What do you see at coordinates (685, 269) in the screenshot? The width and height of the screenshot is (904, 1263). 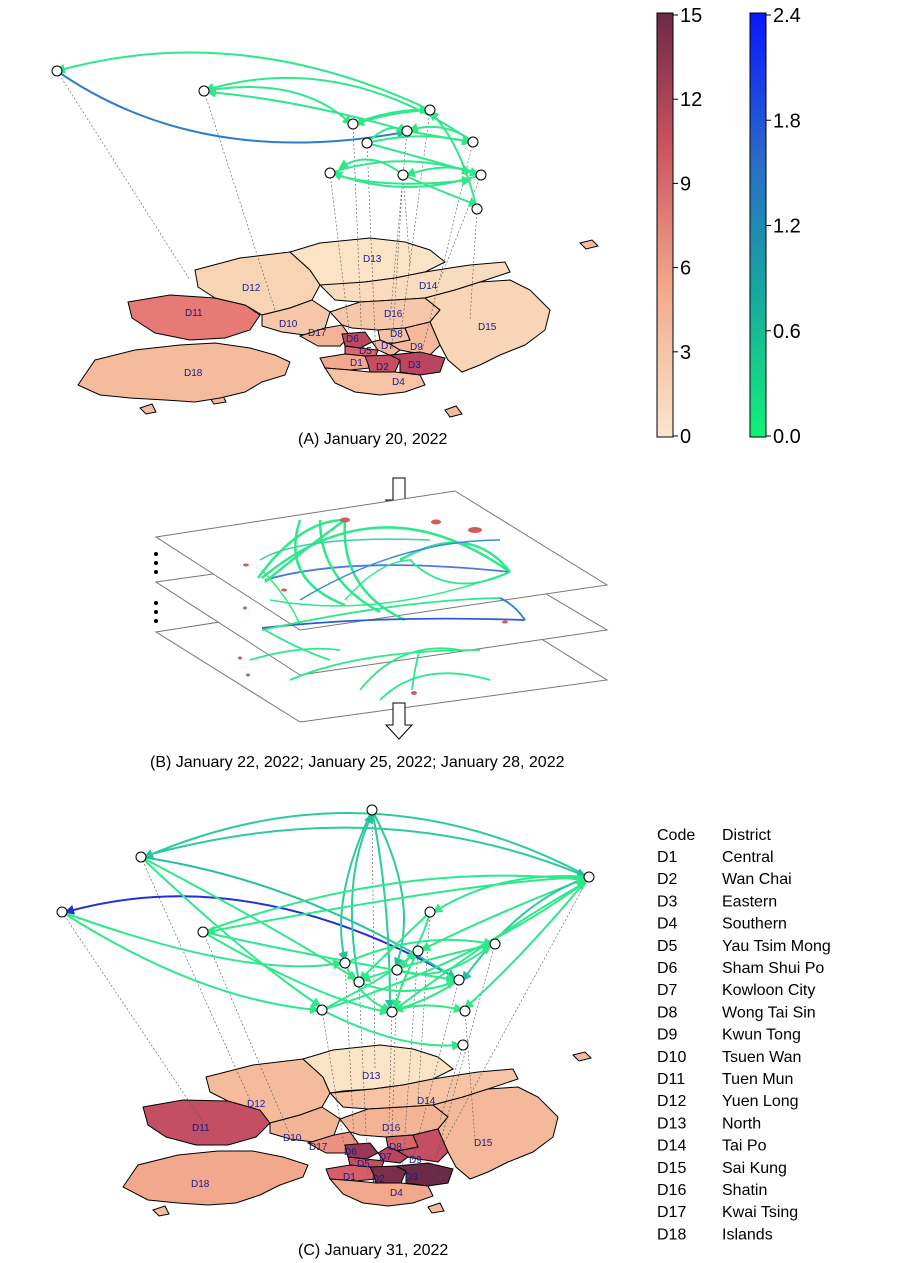 I see `colorbar-cases-tick-label: 6` at bounding box center [685, 269].